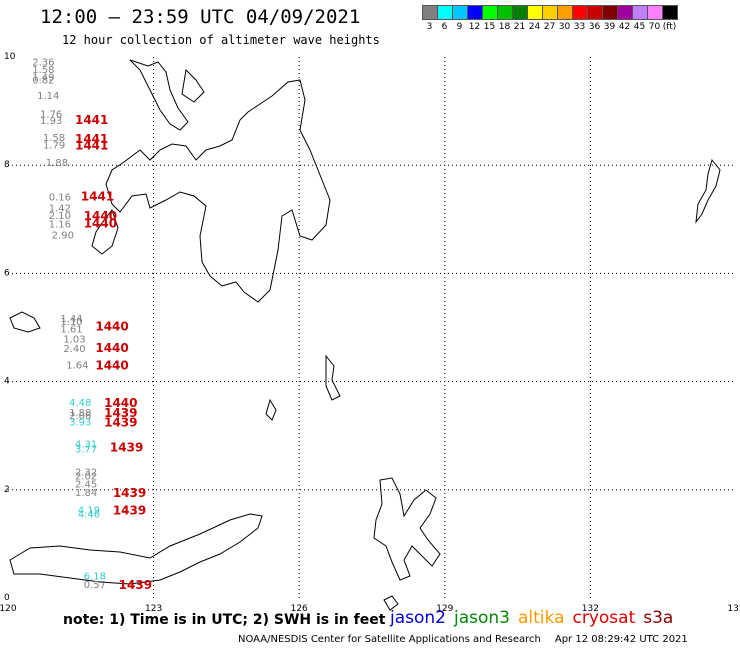 The height and width of the screenshot is (650, 740). I want to click on legend-label: 15, so click(489, 27).